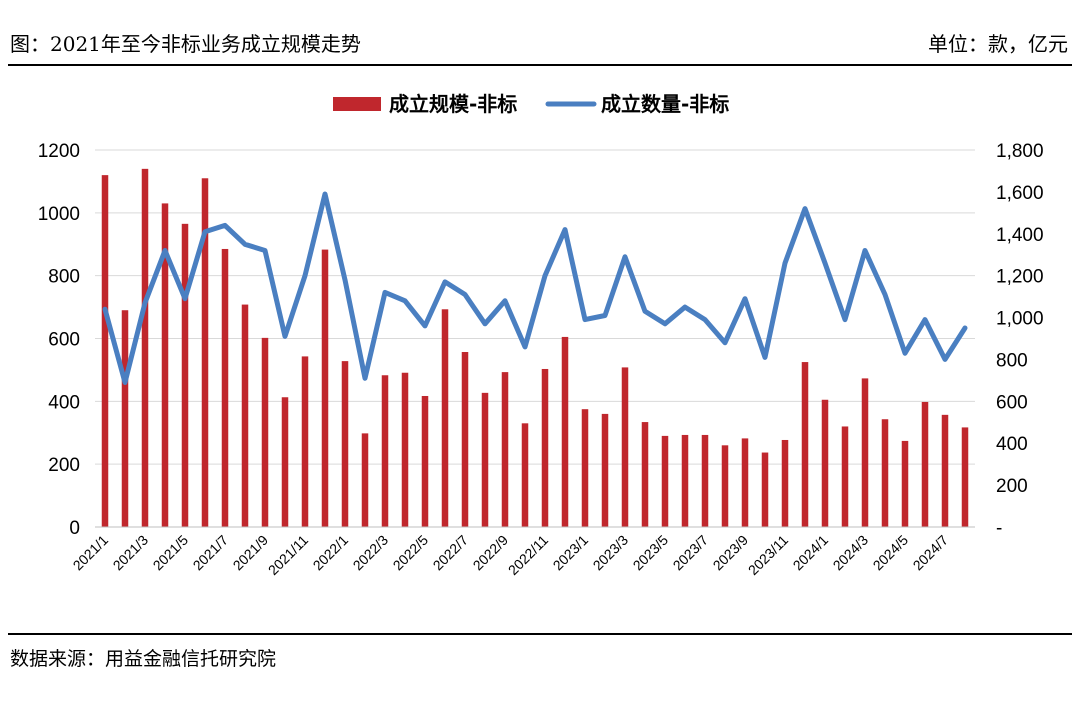 This screenshot has height=704, width=1080. What do you see at coordinates (331, 553) in the screenshot?
I see `x-tick-label: 2022/1` at bounding box center [331, 553].